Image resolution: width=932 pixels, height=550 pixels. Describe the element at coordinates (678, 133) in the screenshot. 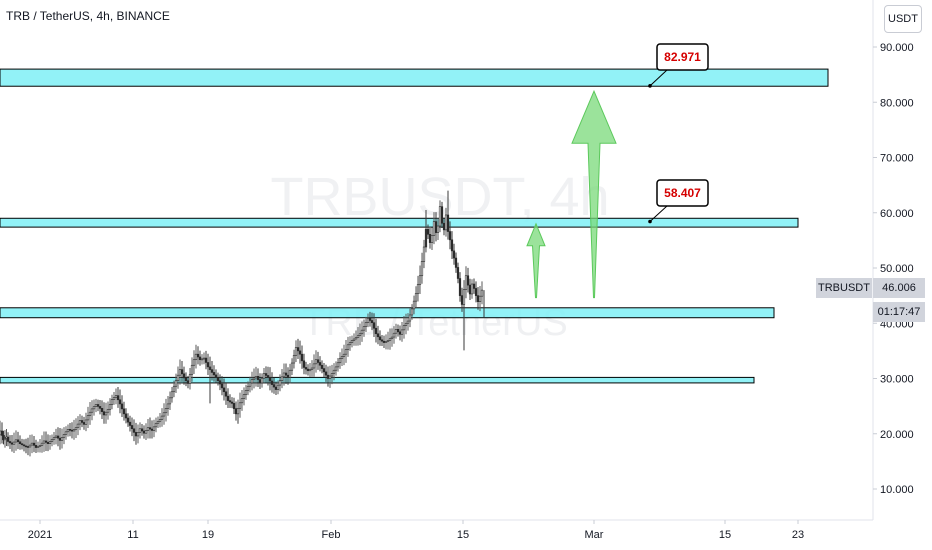

I see `target-callout-layer: 82.971 58.407` at that location.